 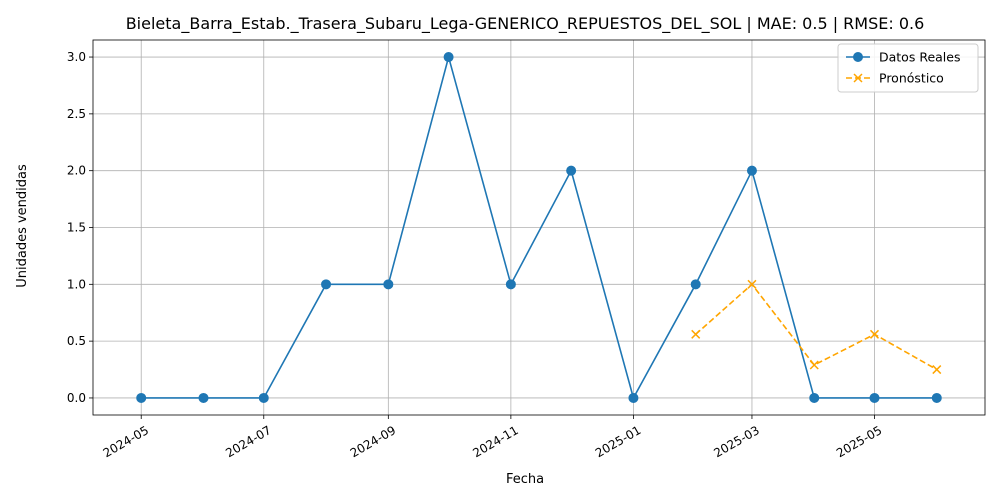 I want to click on x-axis-label: Fecha, so click(x=525, y=479).